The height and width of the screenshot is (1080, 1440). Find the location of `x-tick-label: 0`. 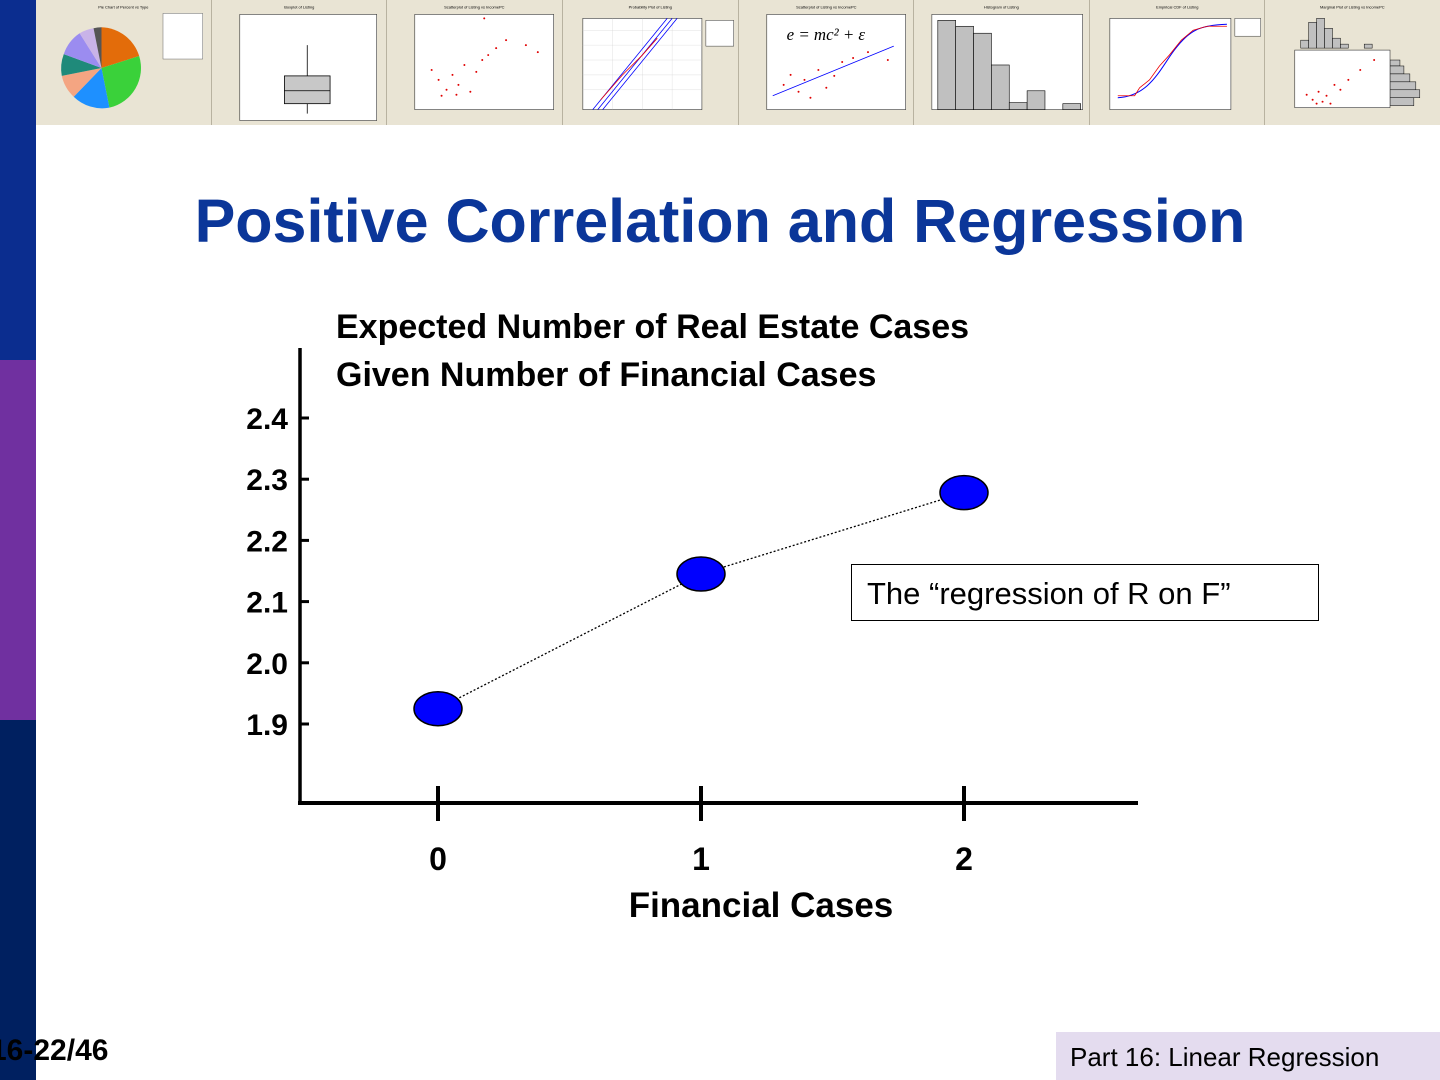

x-tick-label: 0 is located at coordinates (438, 859).